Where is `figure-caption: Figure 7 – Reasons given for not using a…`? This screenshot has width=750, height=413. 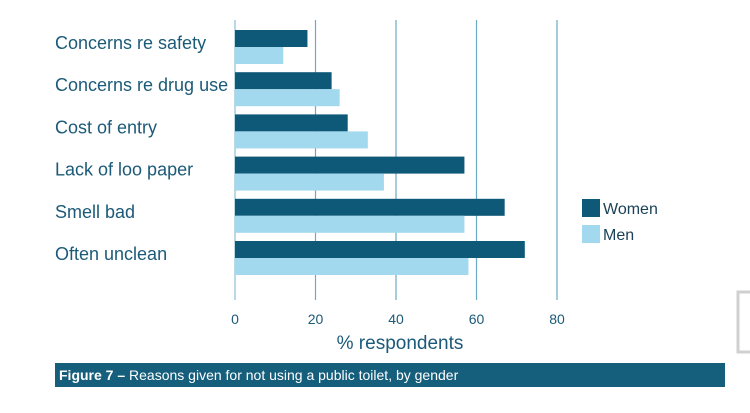
figure-caption: Figure 7 – Reasons given for not using a… is located at coordinates (390, 375).